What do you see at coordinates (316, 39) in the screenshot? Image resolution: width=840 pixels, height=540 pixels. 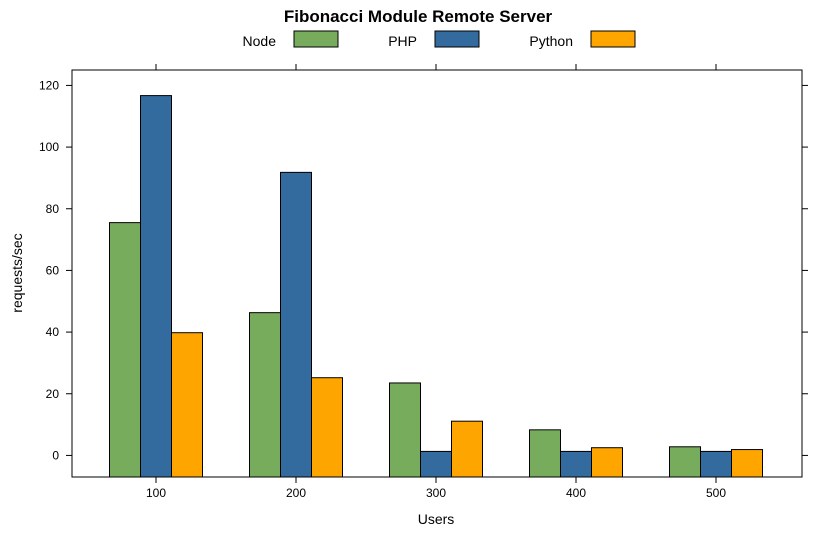 I see `legend-swatch-node` at bounding box center [316, 39].